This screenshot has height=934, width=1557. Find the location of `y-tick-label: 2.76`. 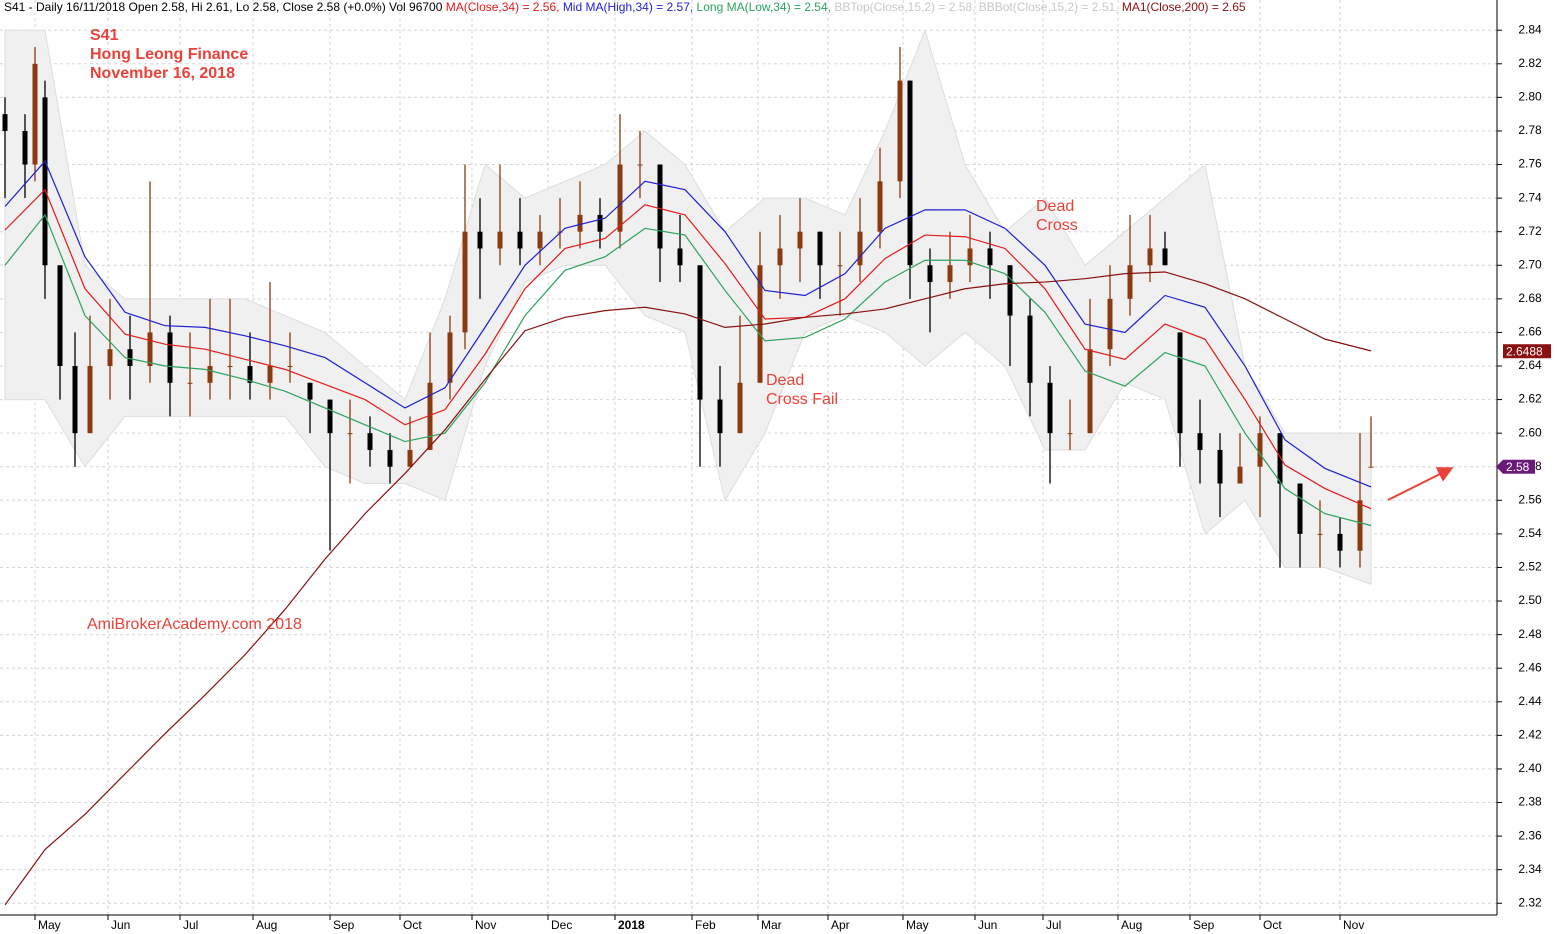

y-tick-label: 2.76 is located at coordinates (1530, 164).